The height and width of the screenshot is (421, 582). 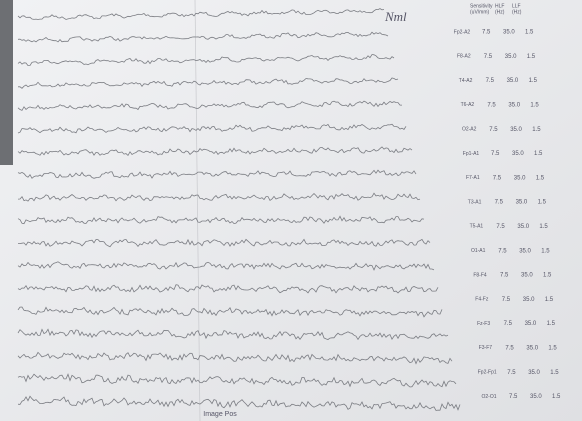 I want to click on column-header: Sensitivity, so click(x=481, y=6).